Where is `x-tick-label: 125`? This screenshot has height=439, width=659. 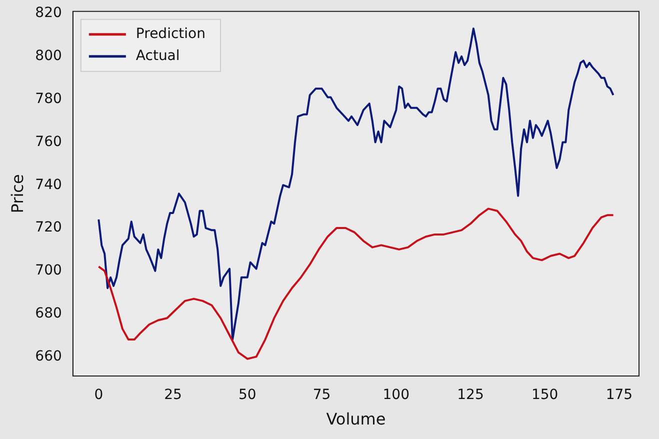
x-tick-label: 125 is located at coordinates (470, 395).